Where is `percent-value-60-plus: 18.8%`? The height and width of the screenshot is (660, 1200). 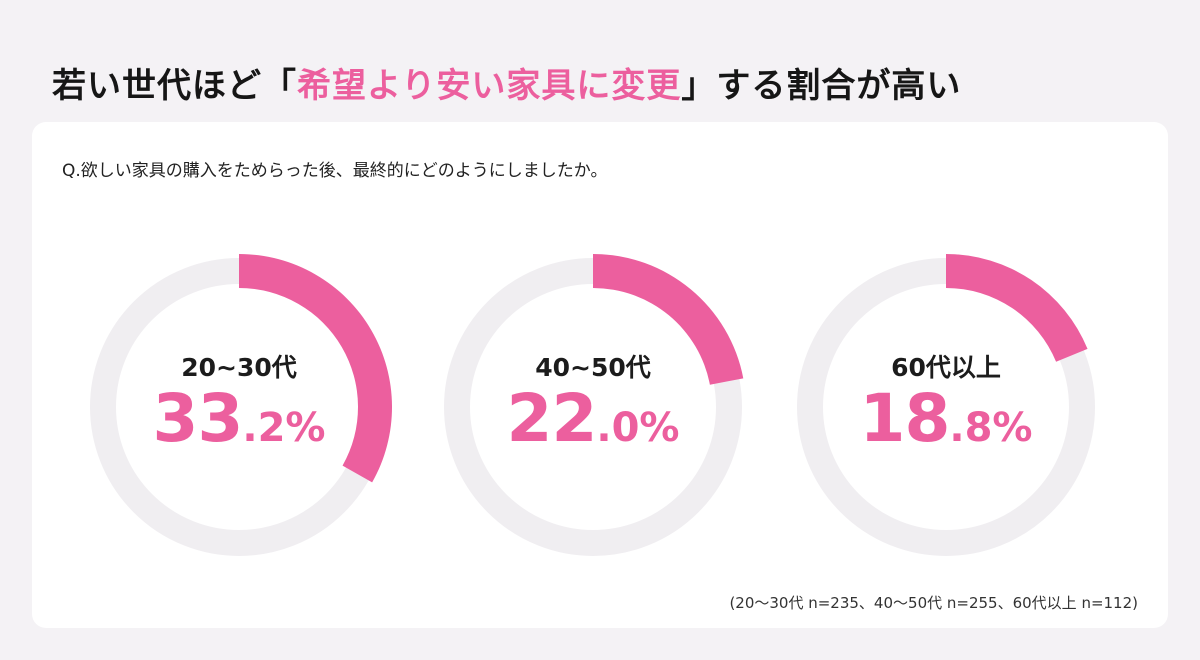 percent-value-60-plus: 18.8% is located at coordinates (946, 419).